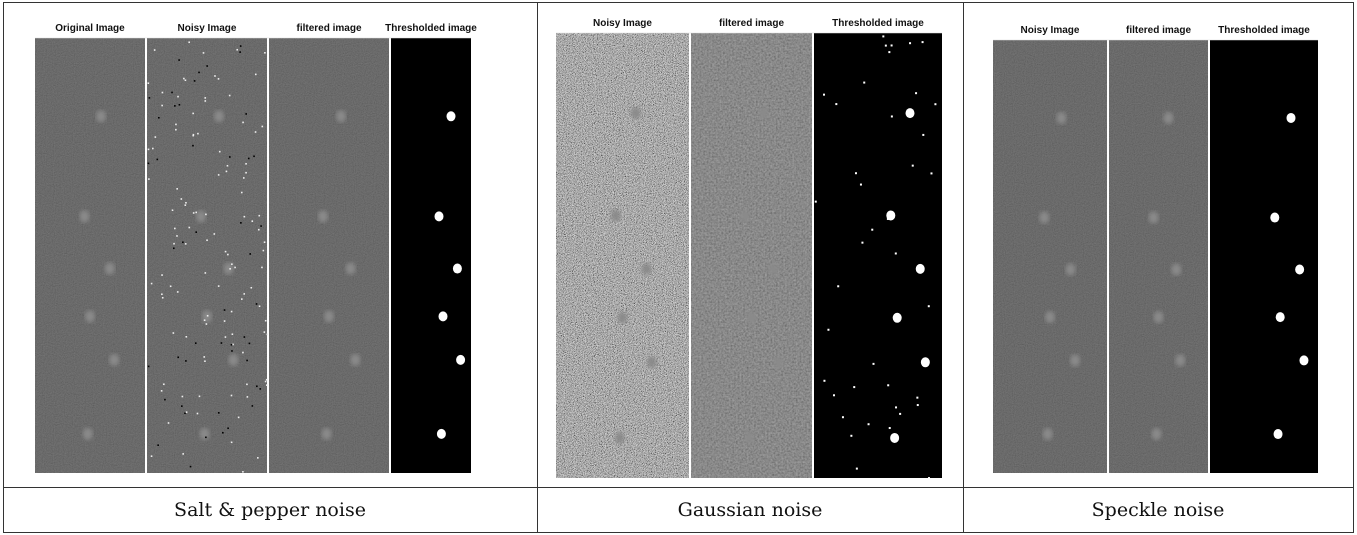 Image resolution: width=1357 pixels, height=535 pixels. What do you see at coordinates (207, 28) in the screenshot?
I see `panel-title: Noisy Image` at bounding box center [207, 28].